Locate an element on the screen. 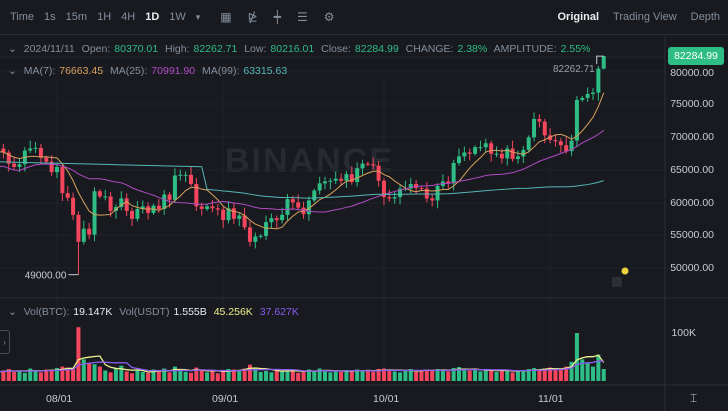 This screenshot has height=411, width=728. interval-1d: 1D is located at coordinates (152, 17).